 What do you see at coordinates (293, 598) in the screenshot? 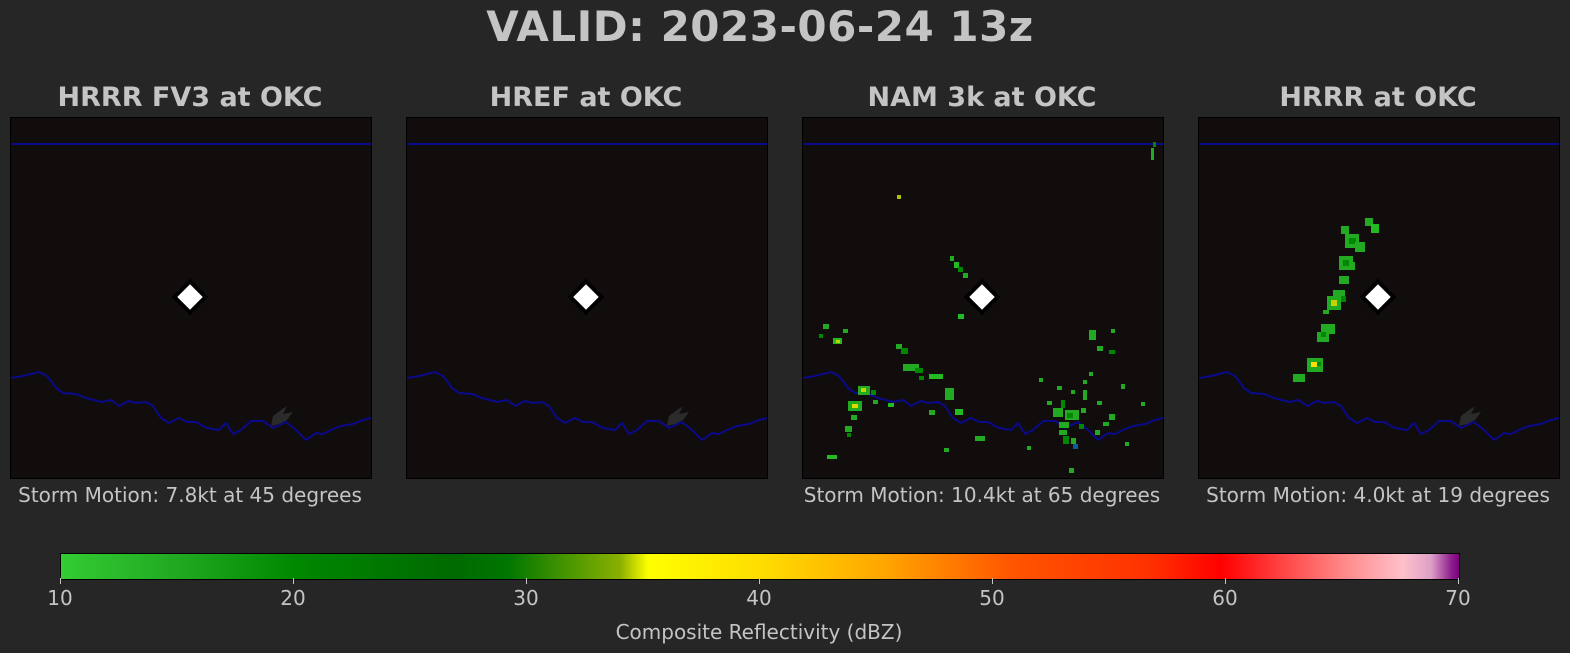
I see `colorbar-tick-label: 20` at bounding box center [293, 598].